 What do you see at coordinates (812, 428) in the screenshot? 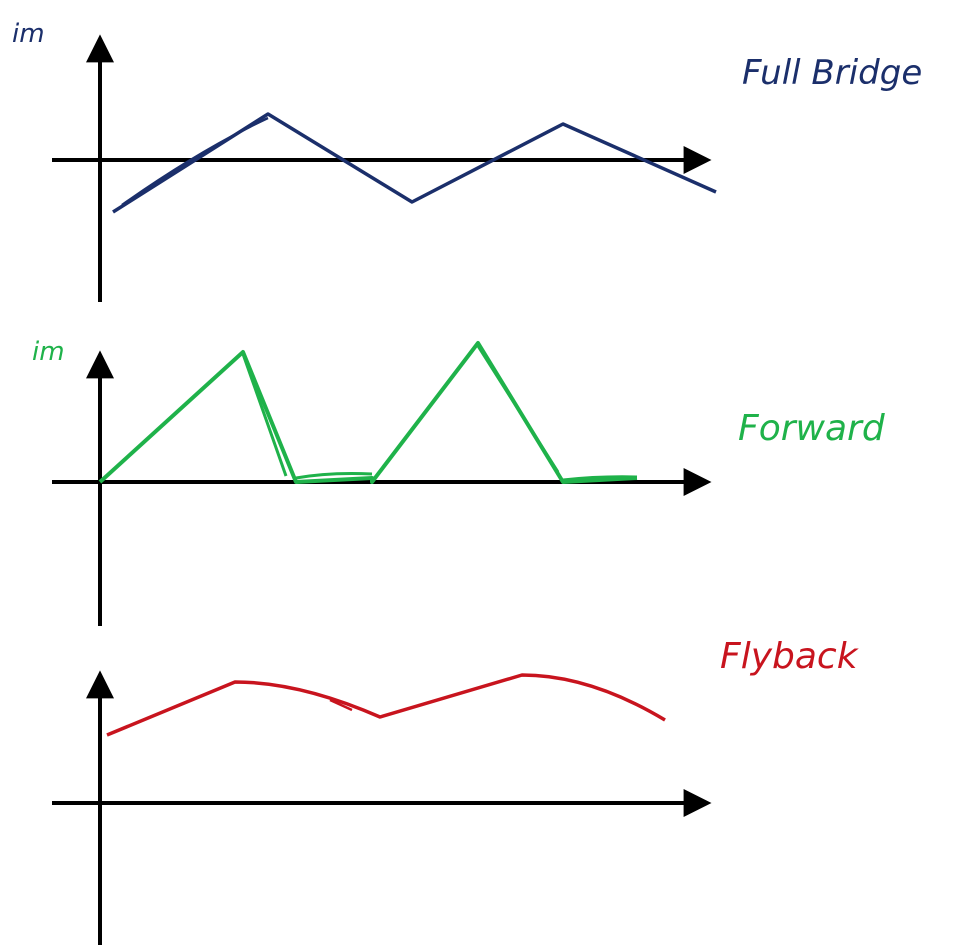
I see `forward-title: Forward` at bounding box center [812, 428].